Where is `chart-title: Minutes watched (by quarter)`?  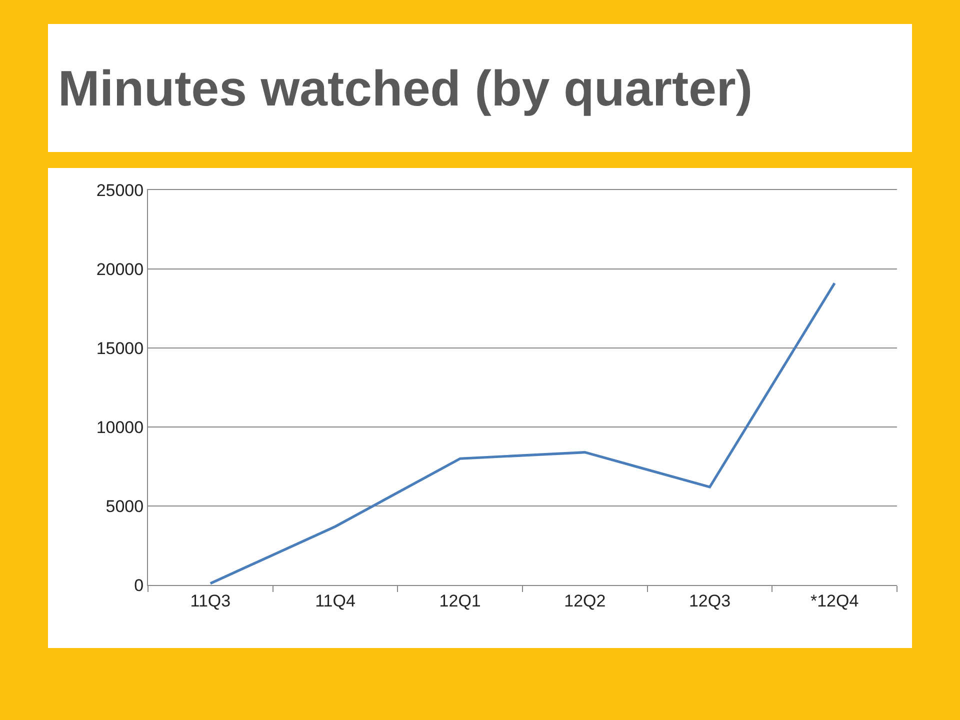 chart-title: Minutes watched (by quarter) is located at coordinates (405, 88).